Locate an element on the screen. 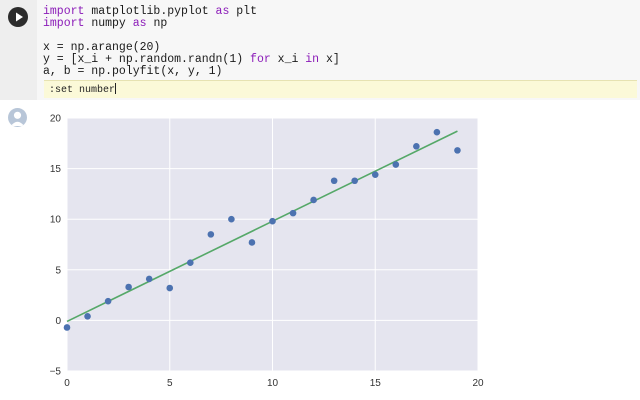 The image size is (640, 400). code-line: import numpy as np is located at coordinates (105, 24).